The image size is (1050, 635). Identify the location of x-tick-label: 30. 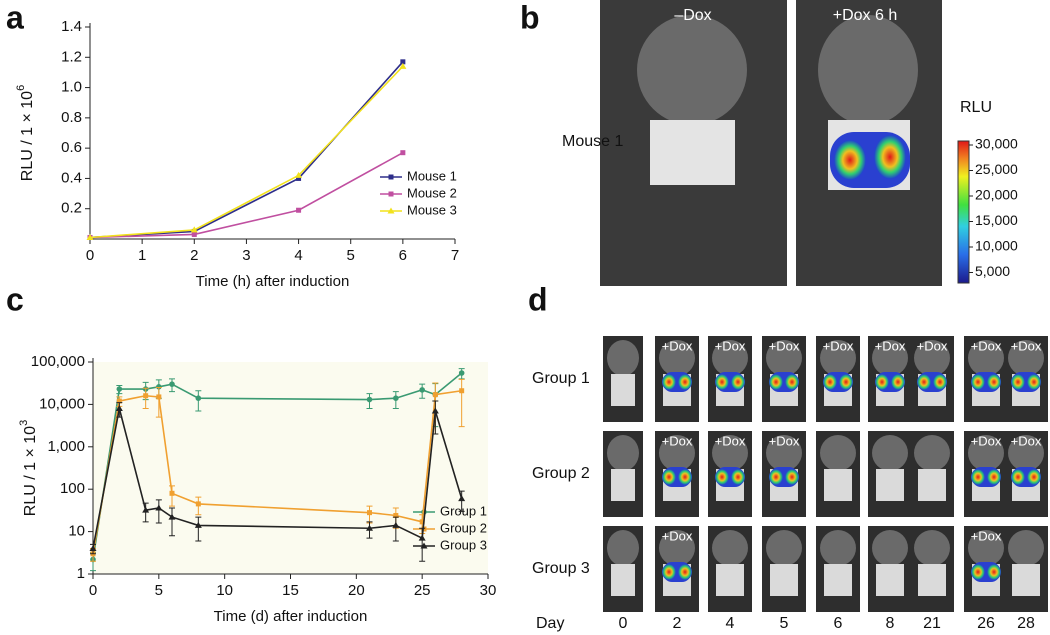
(488, 590).